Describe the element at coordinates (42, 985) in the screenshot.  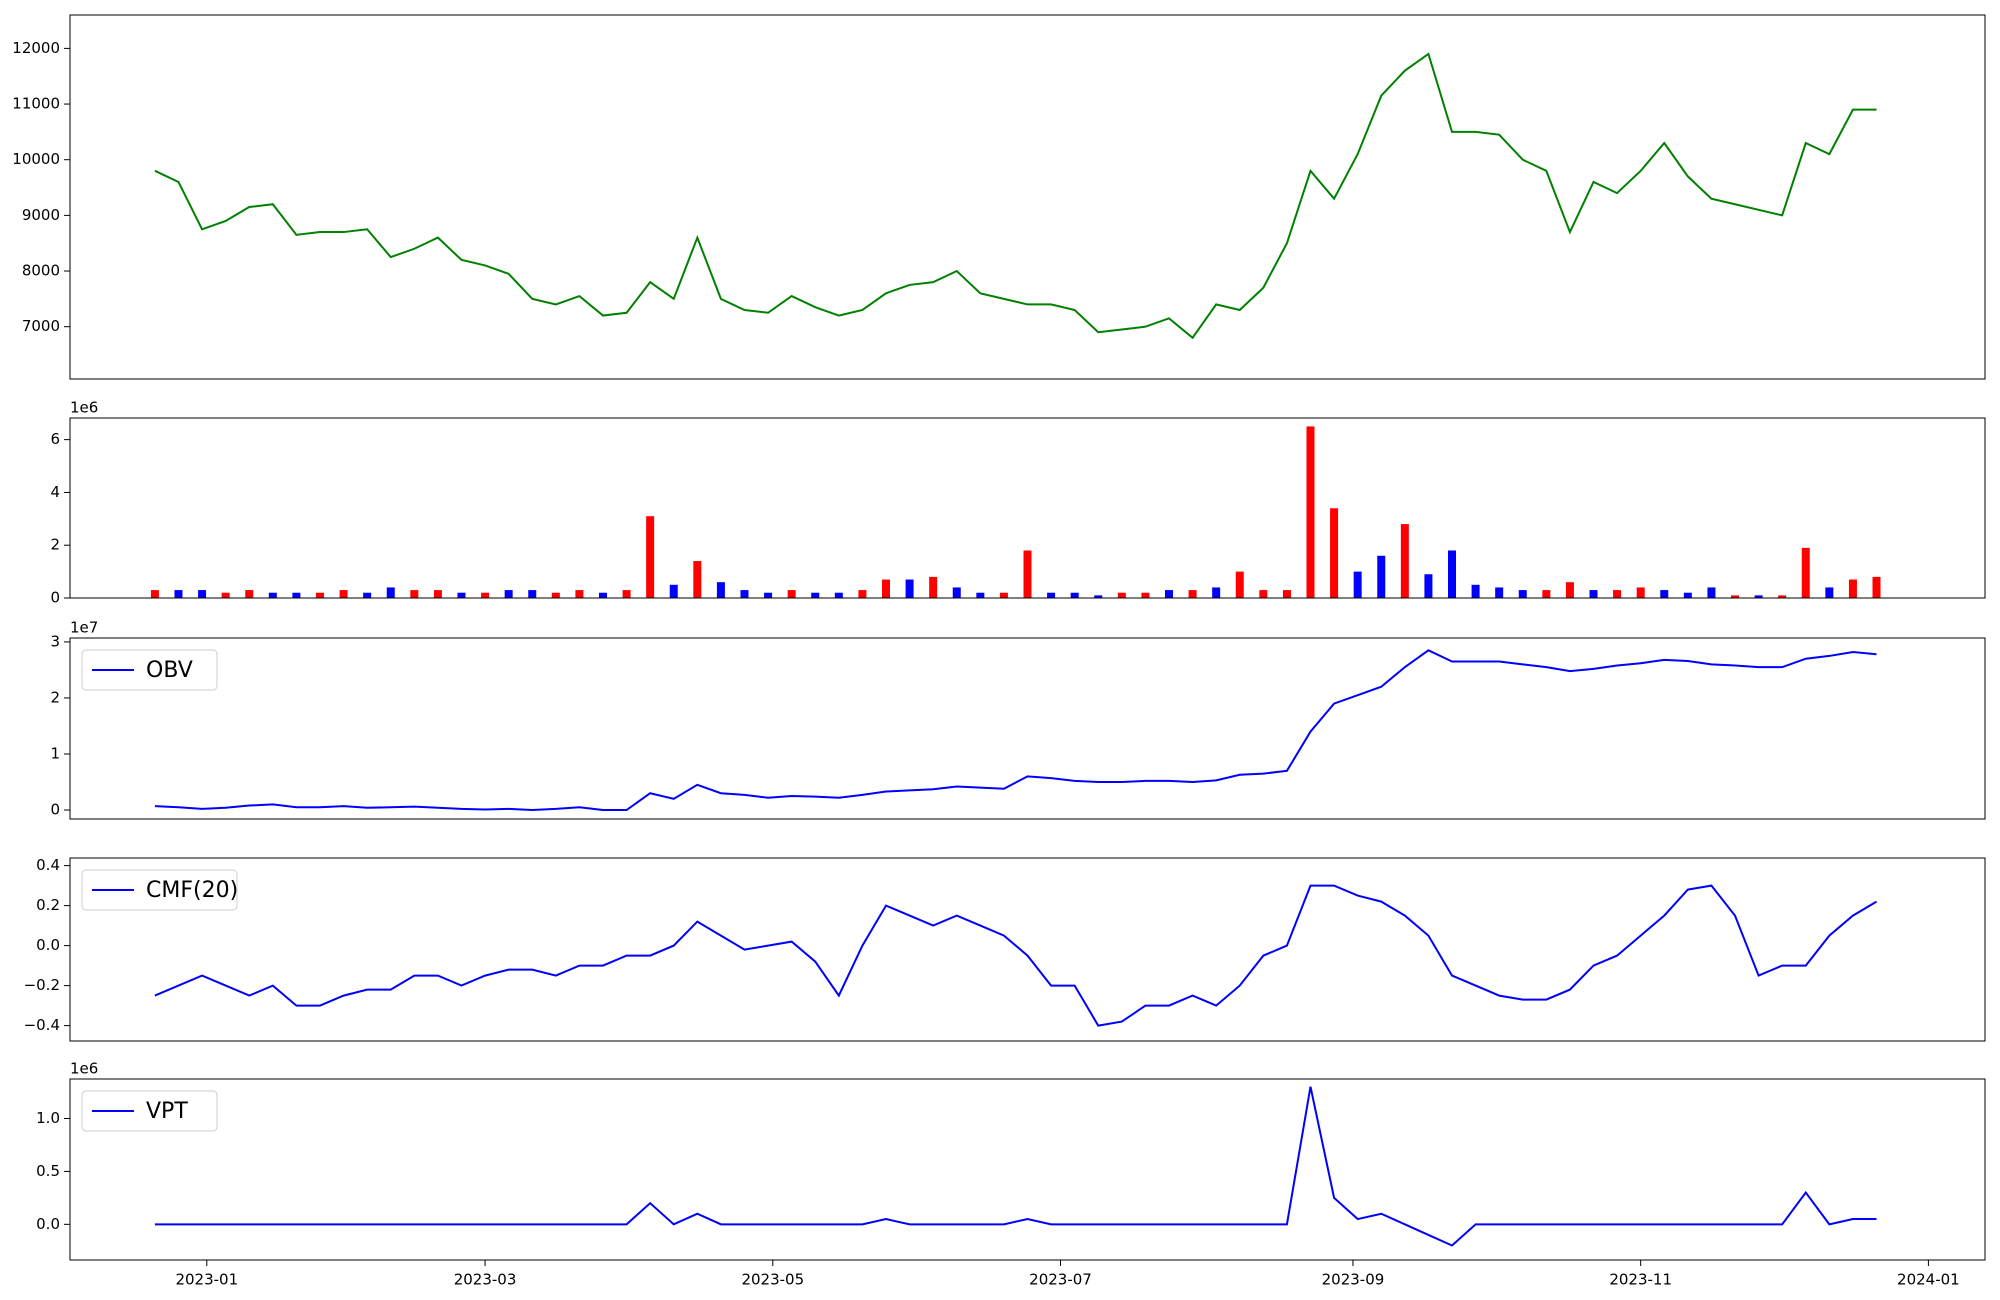
I see `y-tick-label: −0.2` at that location.